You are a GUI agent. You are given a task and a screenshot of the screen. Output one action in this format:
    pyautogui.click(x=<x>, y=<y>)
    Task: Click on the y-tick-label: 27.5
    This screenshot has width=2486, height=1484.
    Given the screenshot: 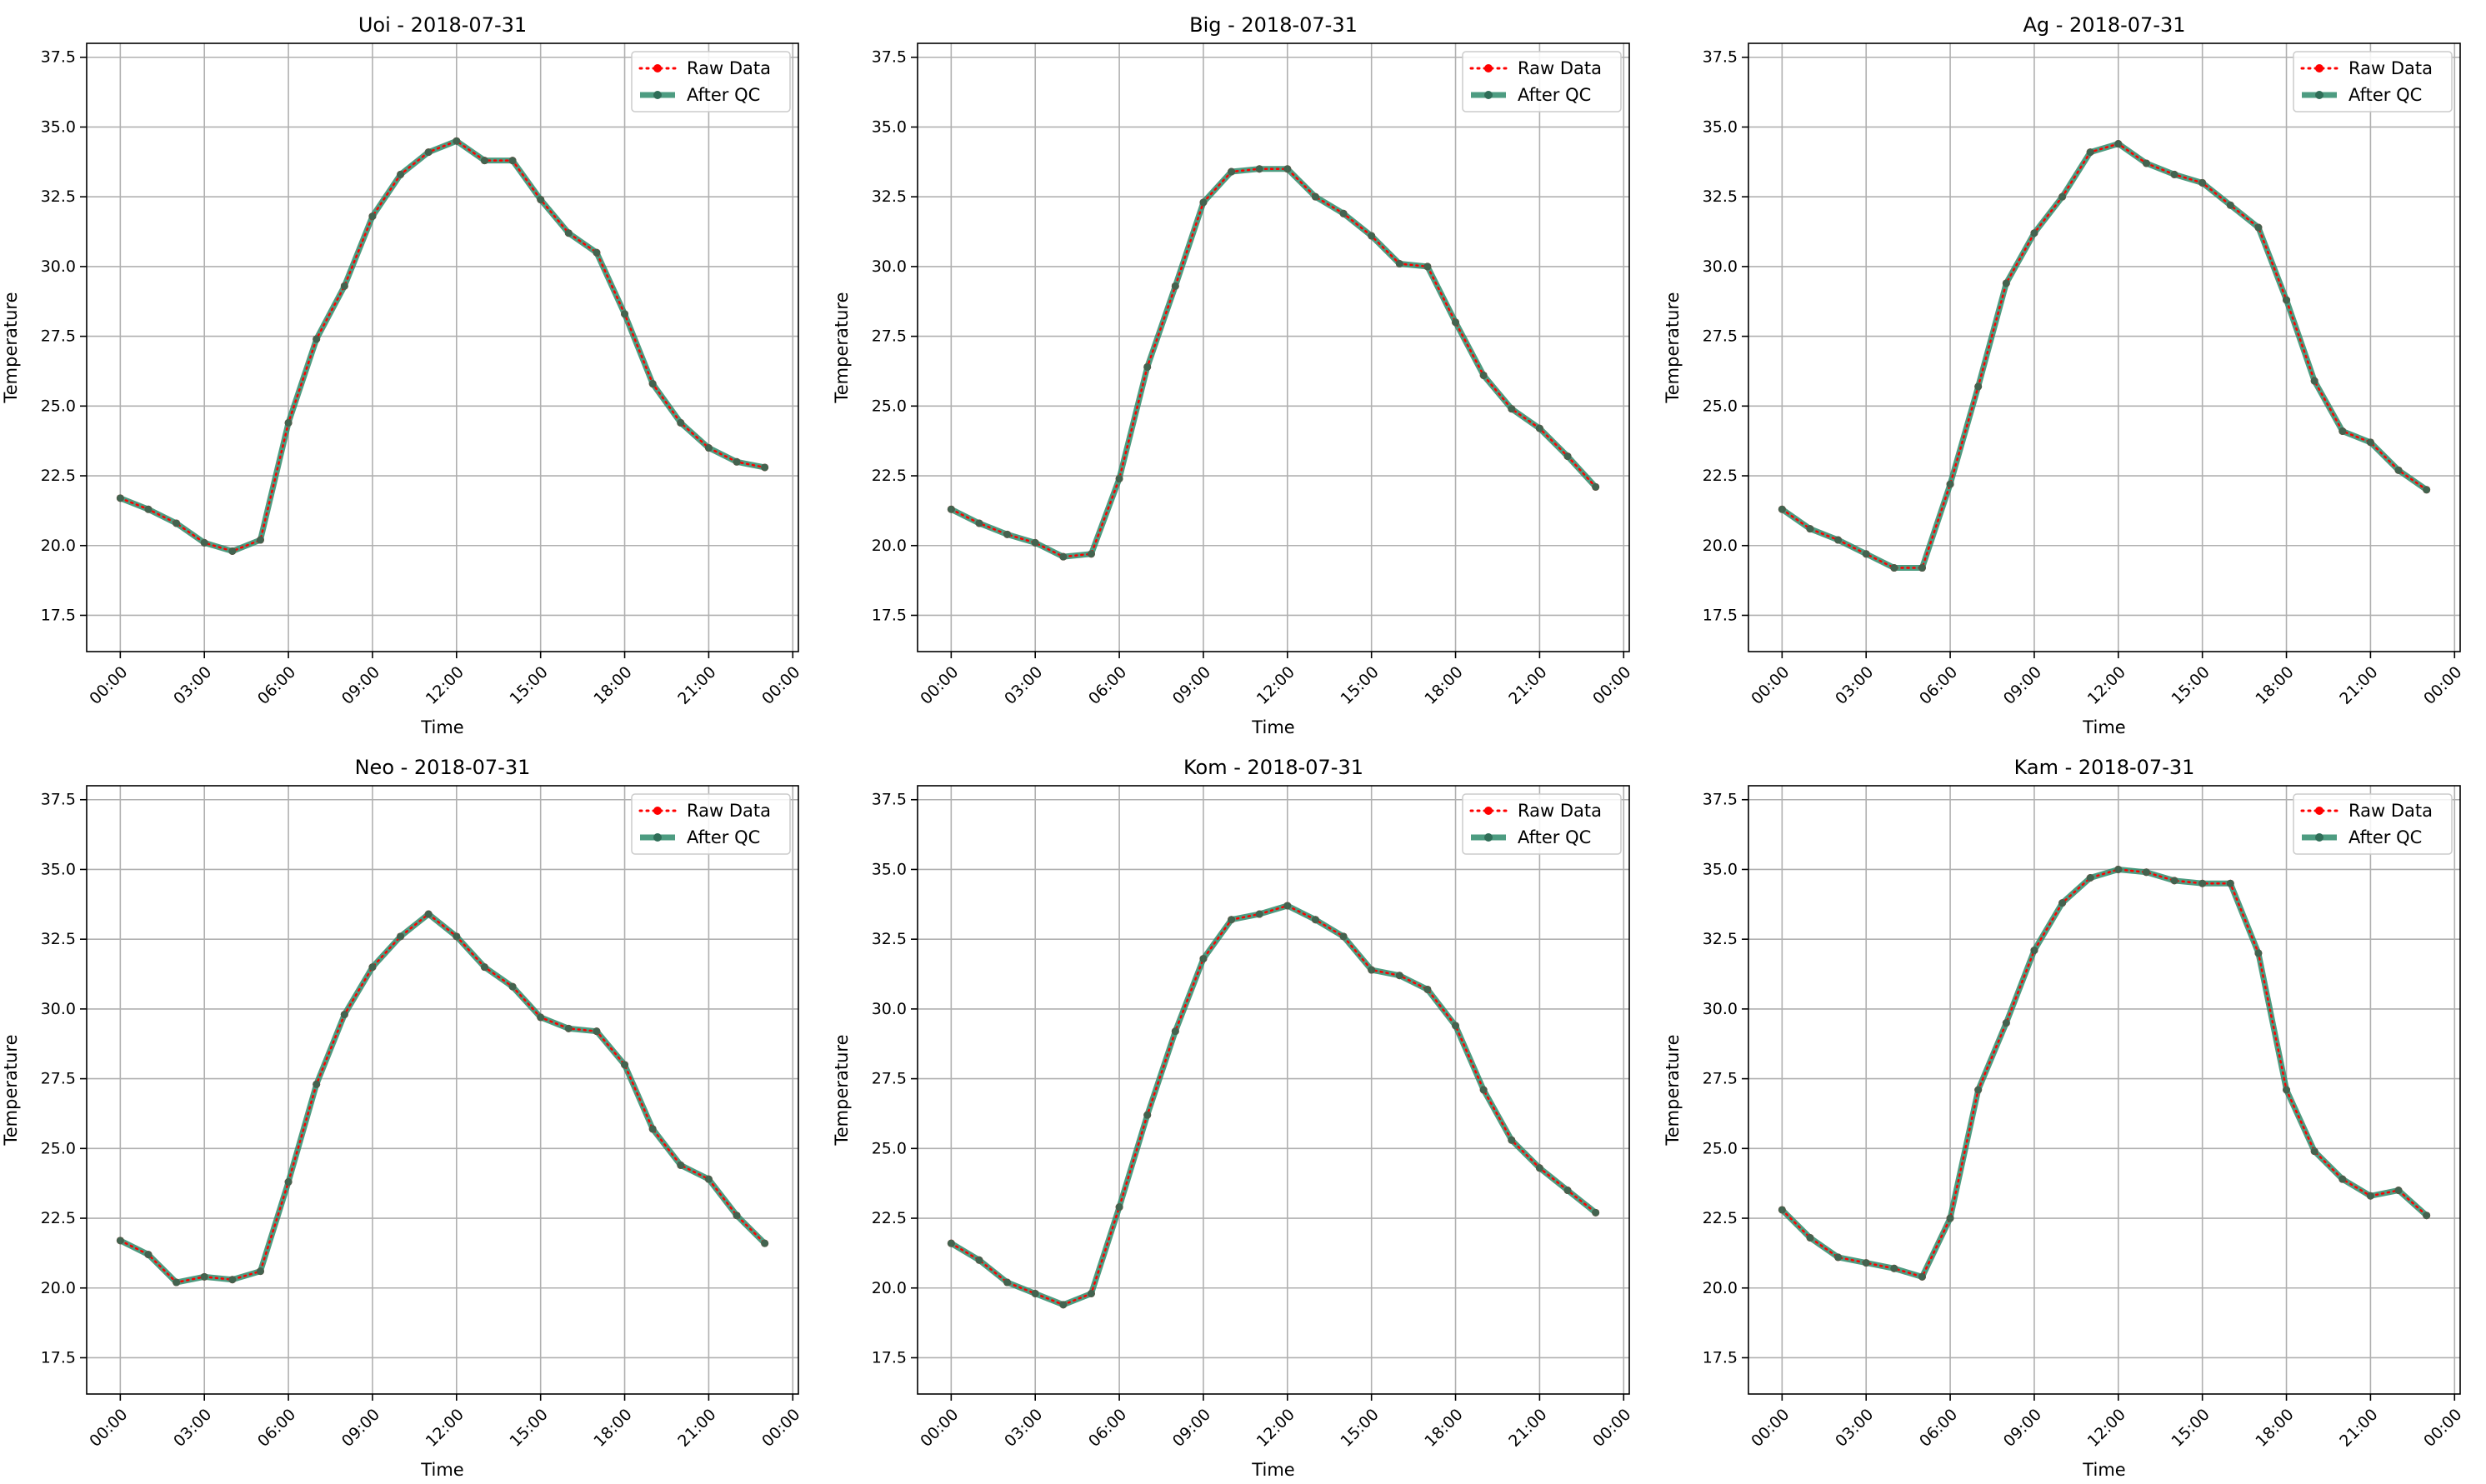 What is the action you would take?
    pyautogui.click(x=1720, y=337)
    